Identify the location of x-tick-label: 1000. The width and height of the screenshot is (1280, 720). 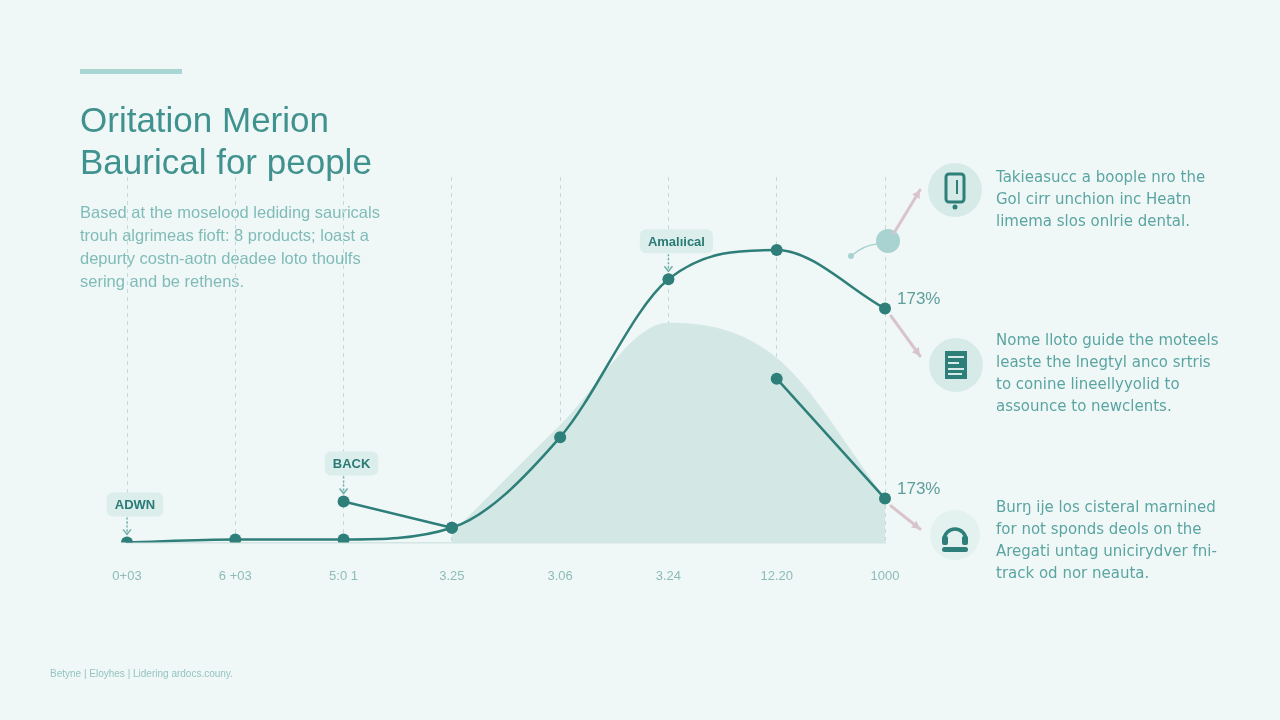
(885, 575).